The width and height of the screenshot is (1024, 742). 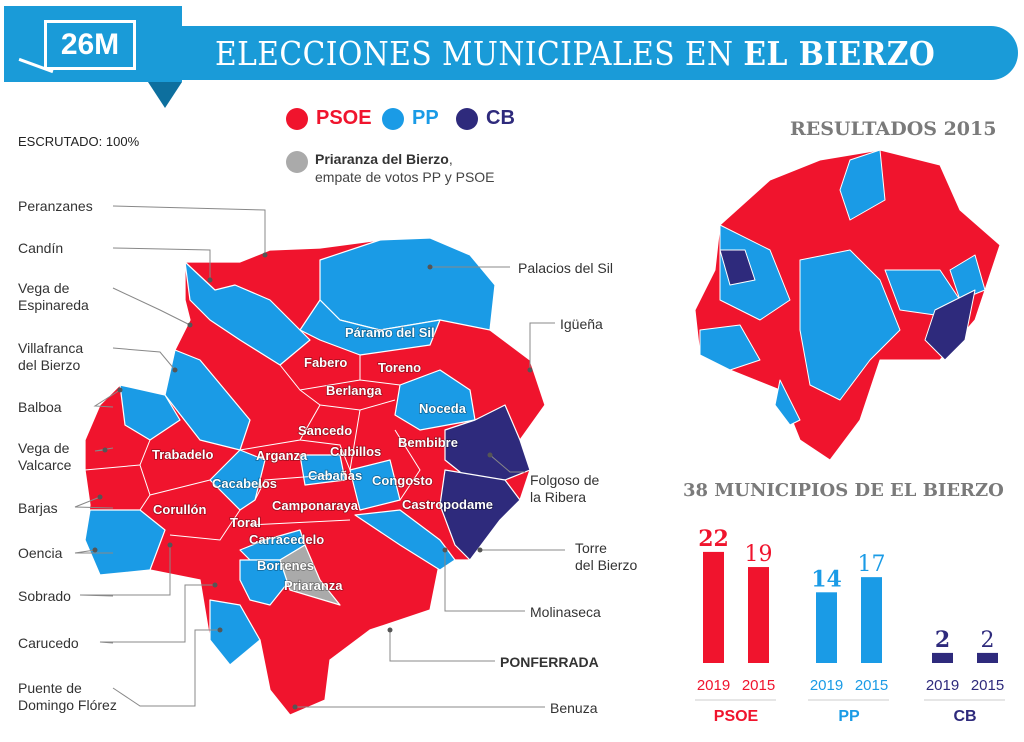 What do you see at coordinates (549, 662) in the screenshot?
I see `callout-label: PONFERRADA` at bounding box center [549, 662].